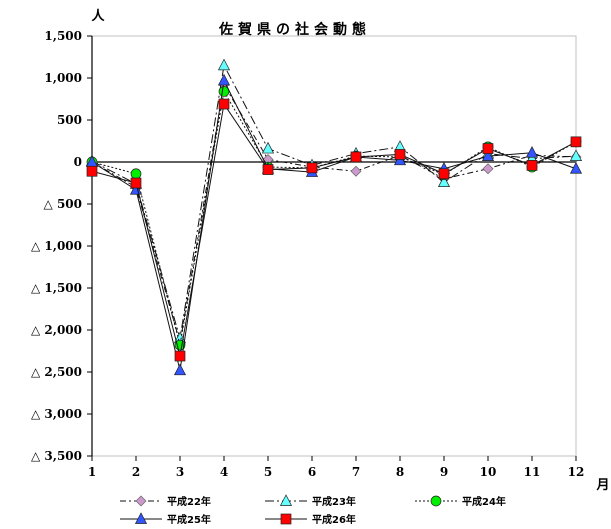  I want to click on y-tick-label: 500, so click(69, 120).